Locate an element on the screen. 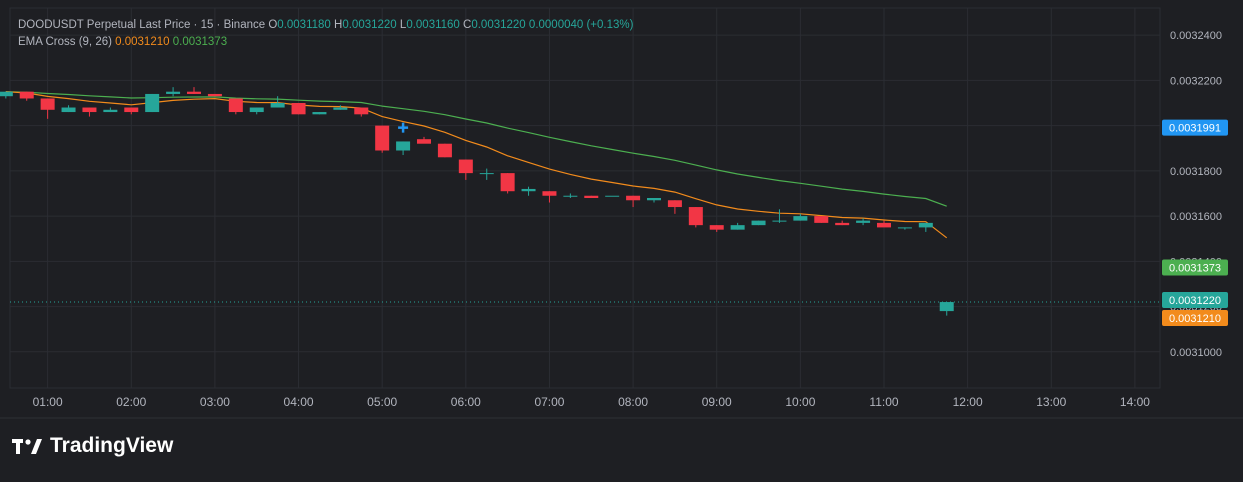  low-label: L is located at coordinates (403, 25).